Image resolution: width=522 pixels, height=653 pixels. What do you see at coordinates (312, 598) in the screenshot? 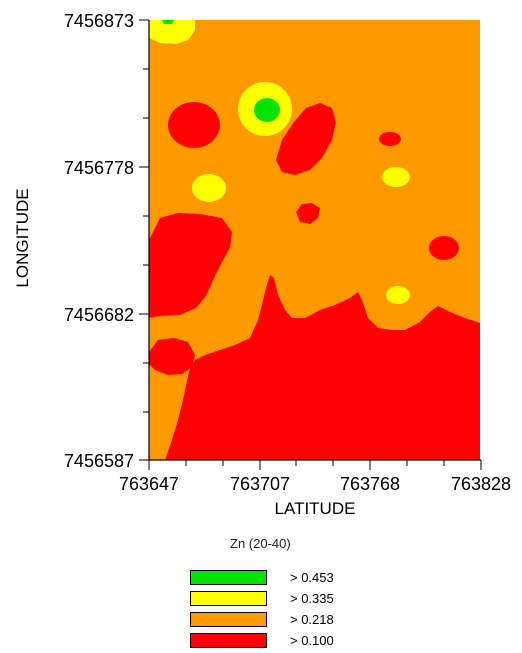
I see `legend-label: > 0.335` at bounding box center [312, 598].